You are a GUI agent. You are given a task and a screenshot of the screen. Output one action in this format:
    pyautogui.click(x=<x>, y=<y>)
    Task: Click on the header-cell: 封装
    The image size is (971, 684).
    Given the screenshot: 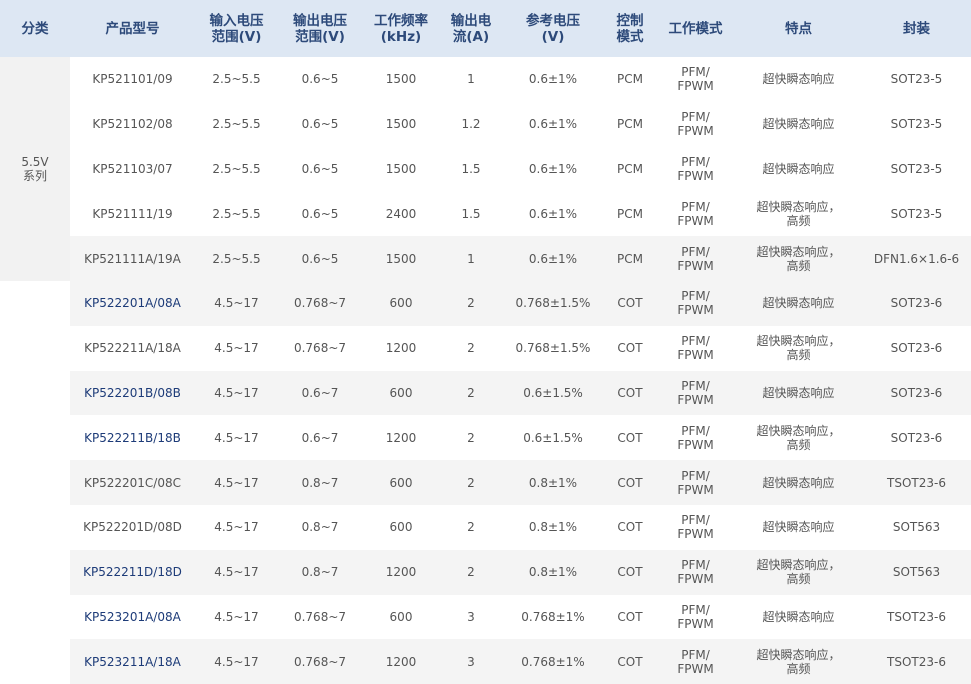 What is the action you would take?
    pyautogui.click(x=916, y=28)
    